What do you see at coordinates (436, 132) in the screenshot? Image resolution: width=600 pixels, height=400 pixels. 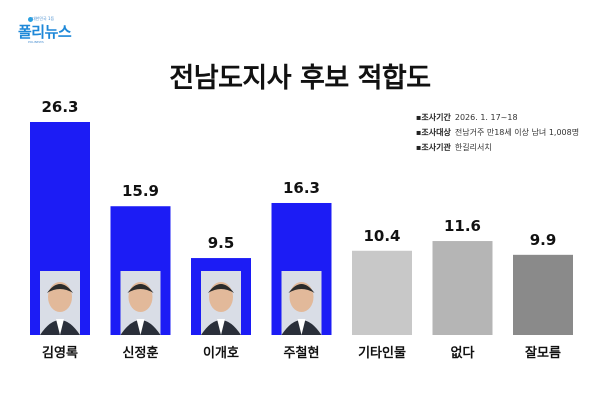 I see `survey-info-key: 조사대상` at bounding box center [436, 132].